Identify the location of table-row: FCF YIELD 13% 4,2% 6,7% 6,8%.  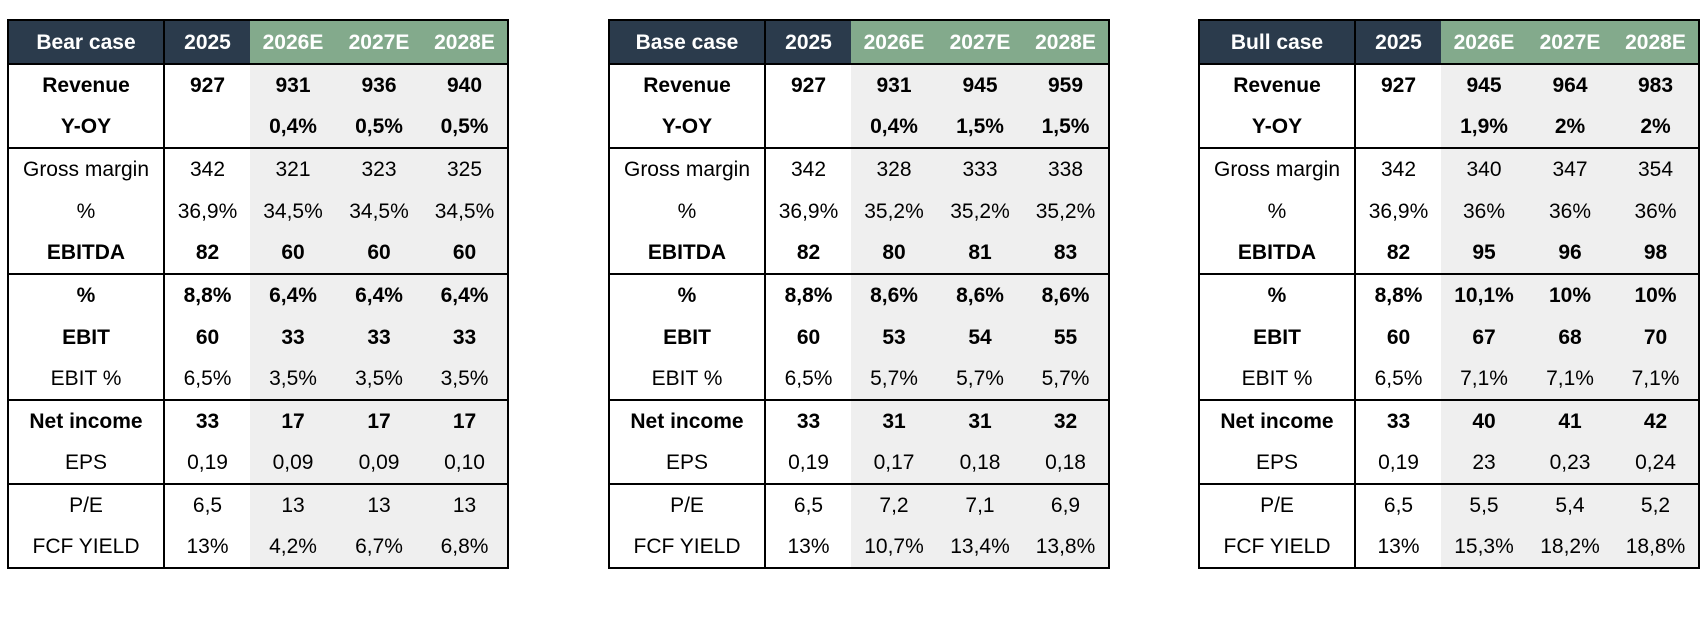
(258, 547).